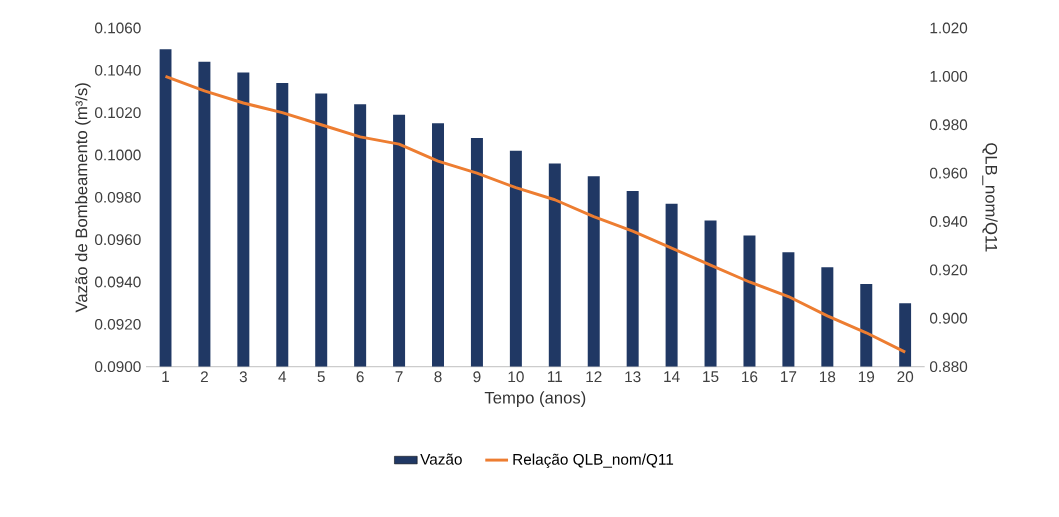 This screenshot has width=1059, height=517. Describe the element at coordinates (477, 377) in the screenshot. I see `x-tick-label: 9` at that location.